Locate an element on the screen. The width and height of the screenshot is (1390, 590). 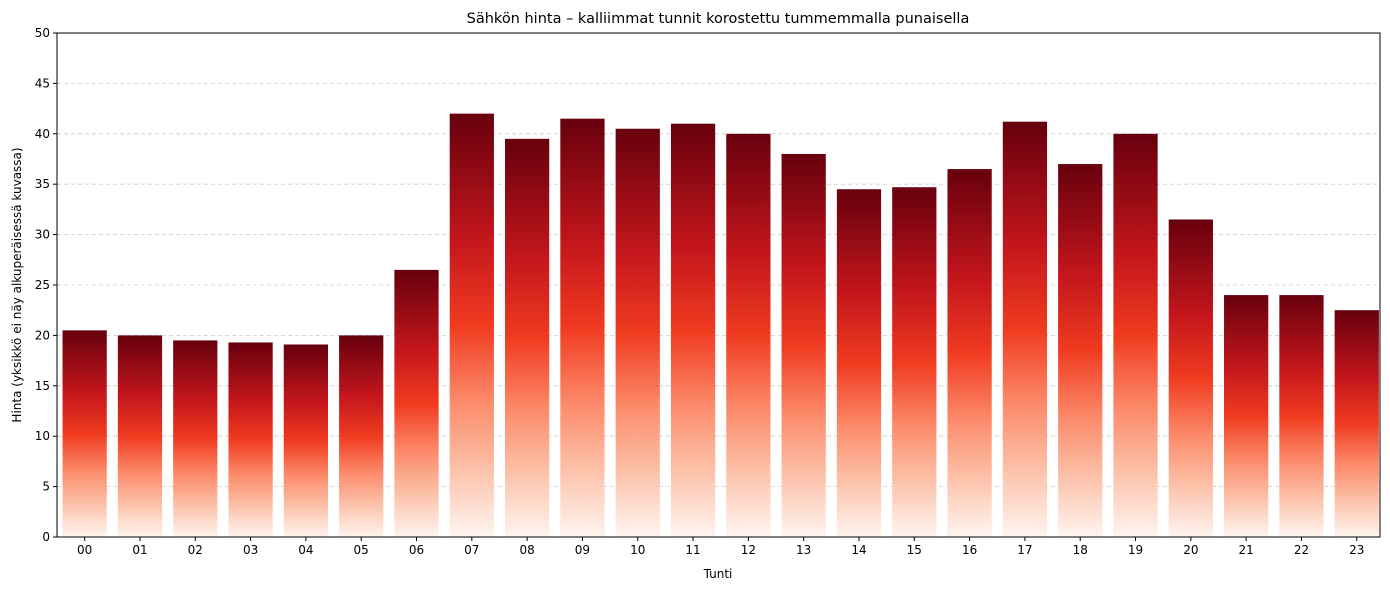
y-tick-label: 50 is located at coordinates (42, 33).